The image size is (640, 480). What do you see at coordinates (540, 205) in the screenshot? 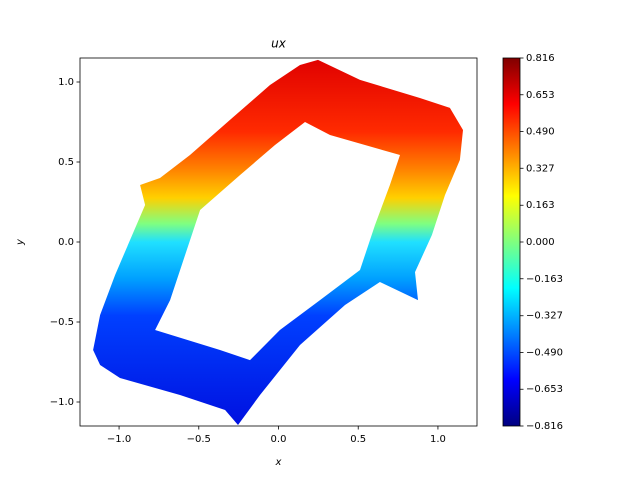
I see `colorbar-tick-label: 0.163` at bounding box center [540, 205].